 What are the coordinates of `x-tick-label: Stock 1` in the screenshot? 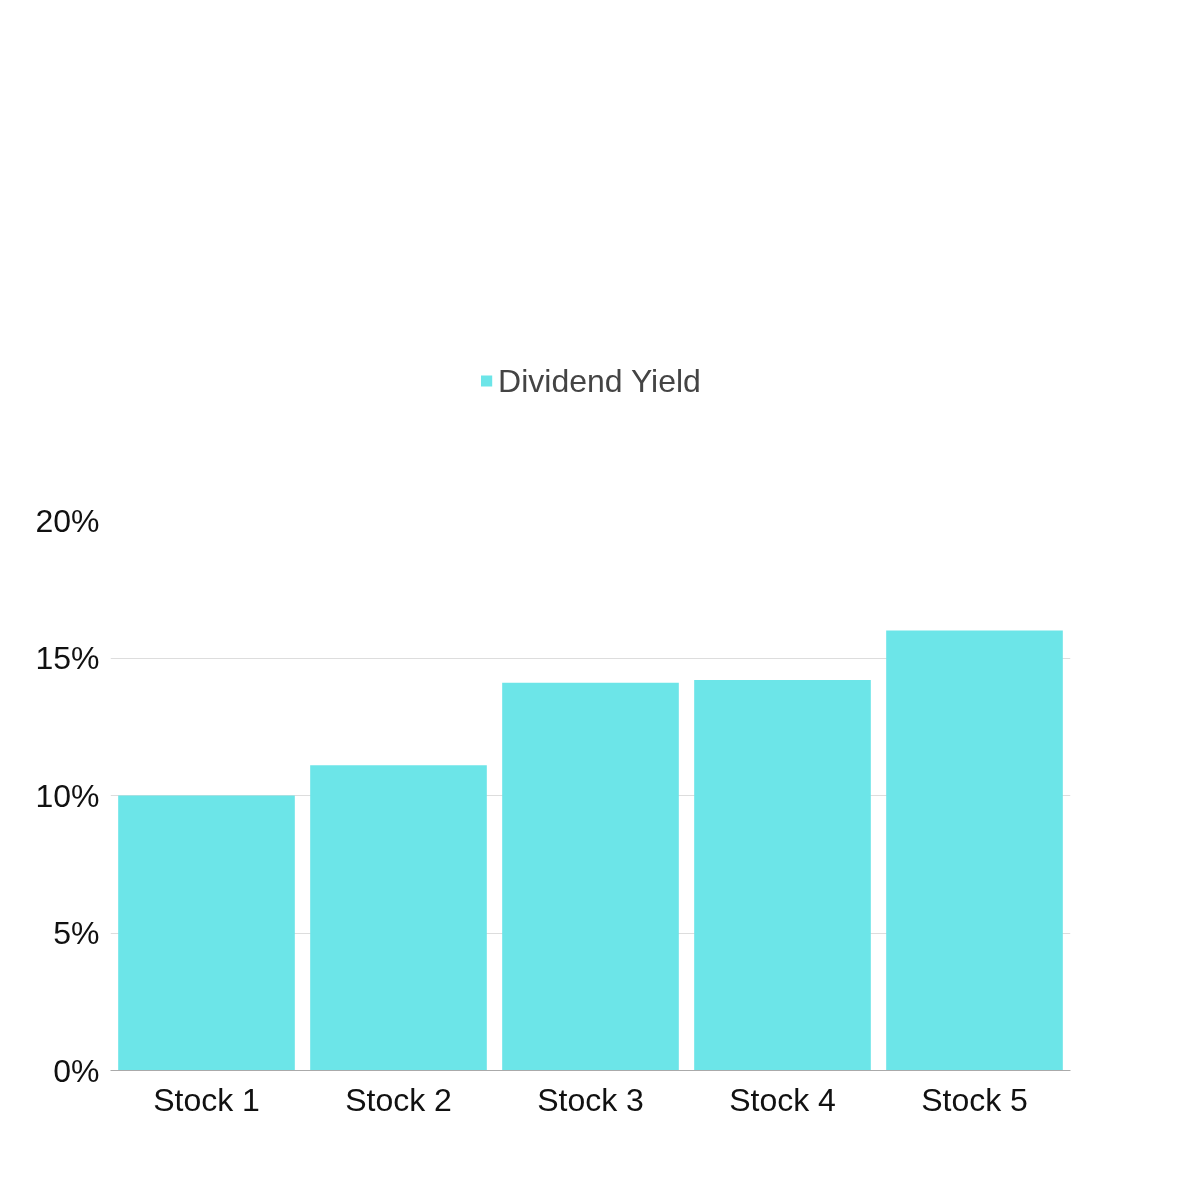 It's located at (206, 1099).